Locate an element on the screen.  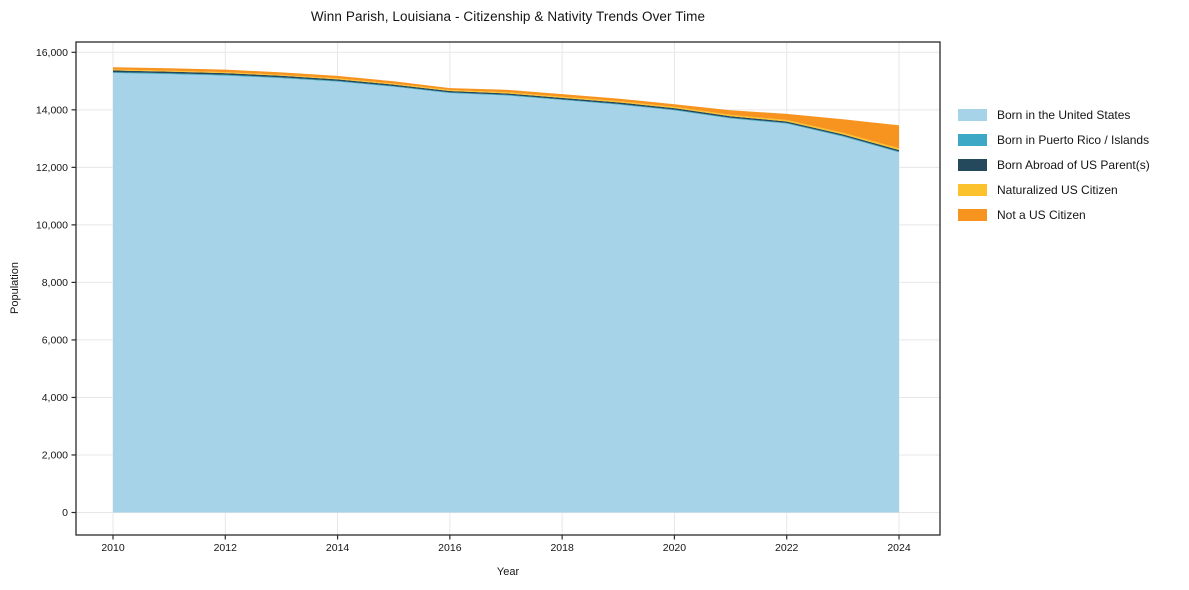
y-tick-label: 8,000 is located at coordinates (55, 283).